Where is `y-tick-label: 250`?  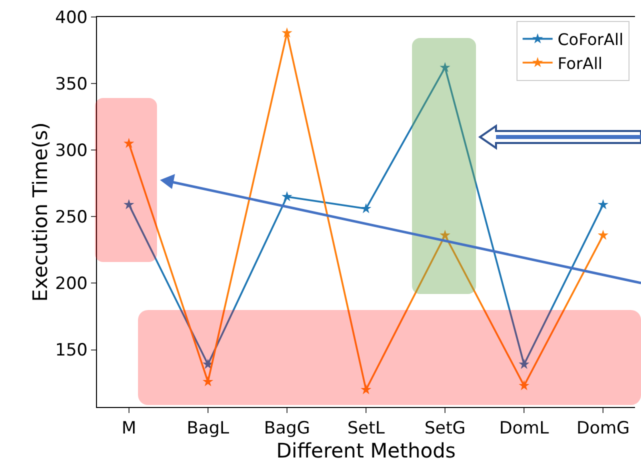 y-tick-label: 250 is located at coordinates (71, 218).